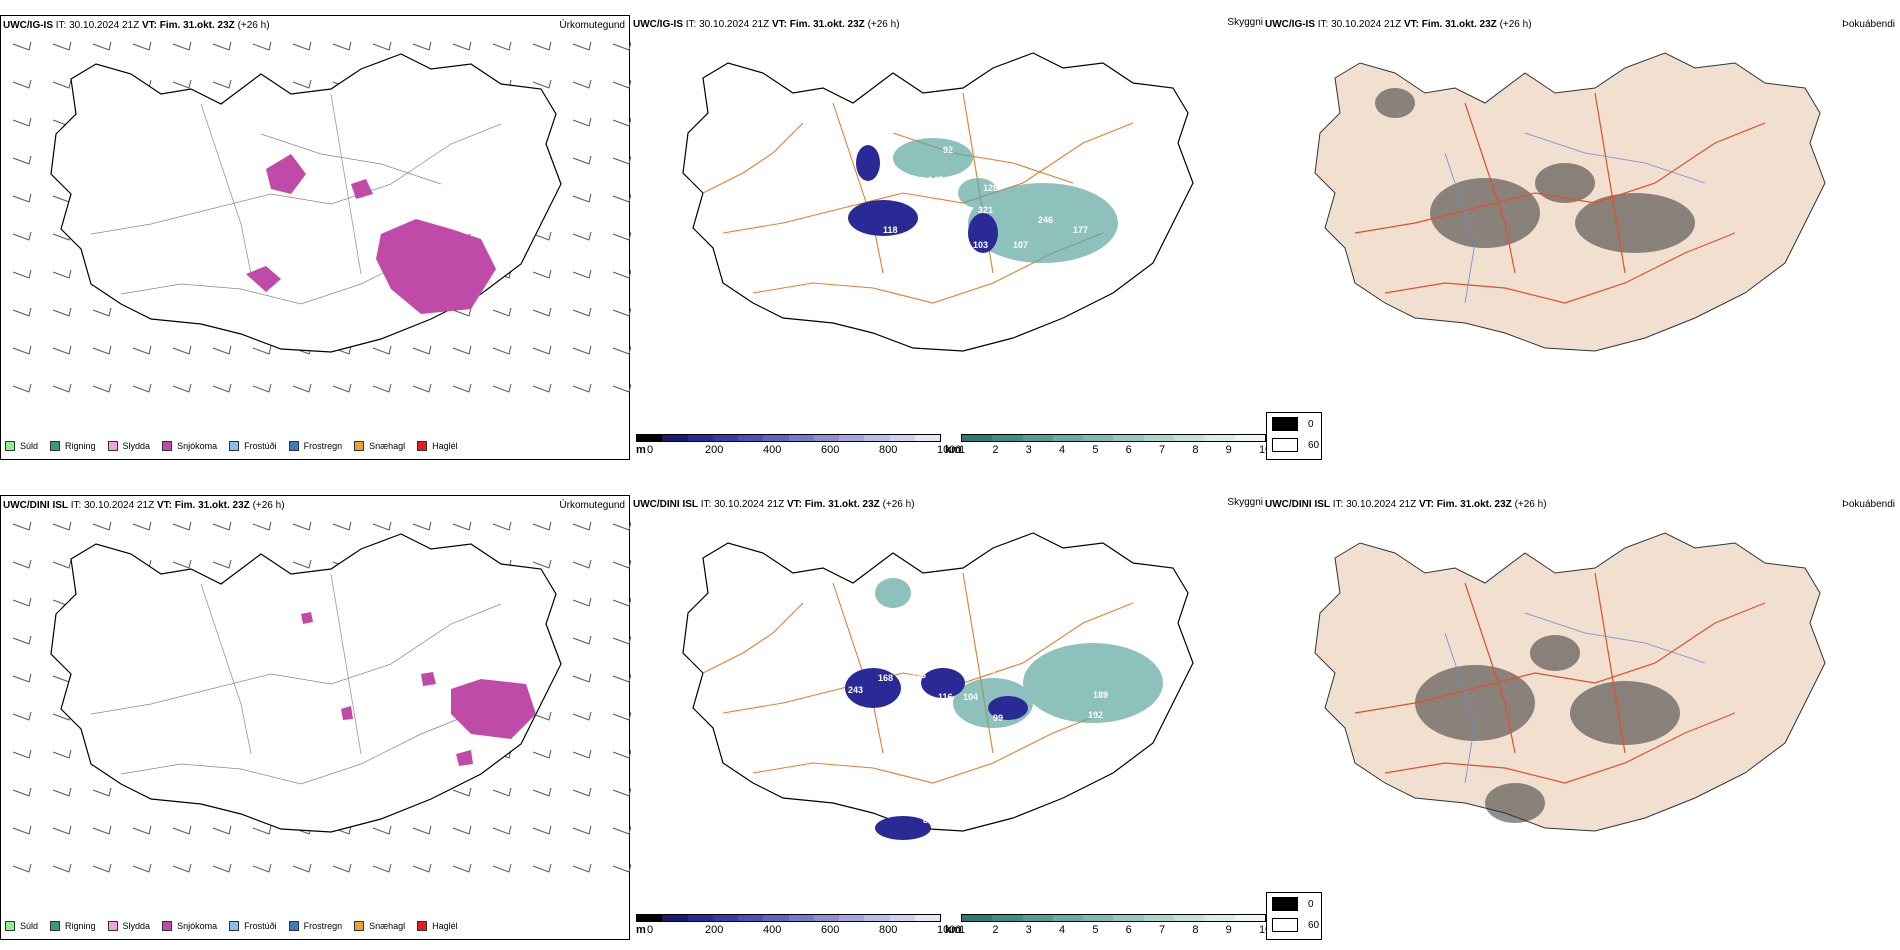  I want to click on vis-scale-unit: km, so click(953, 930).